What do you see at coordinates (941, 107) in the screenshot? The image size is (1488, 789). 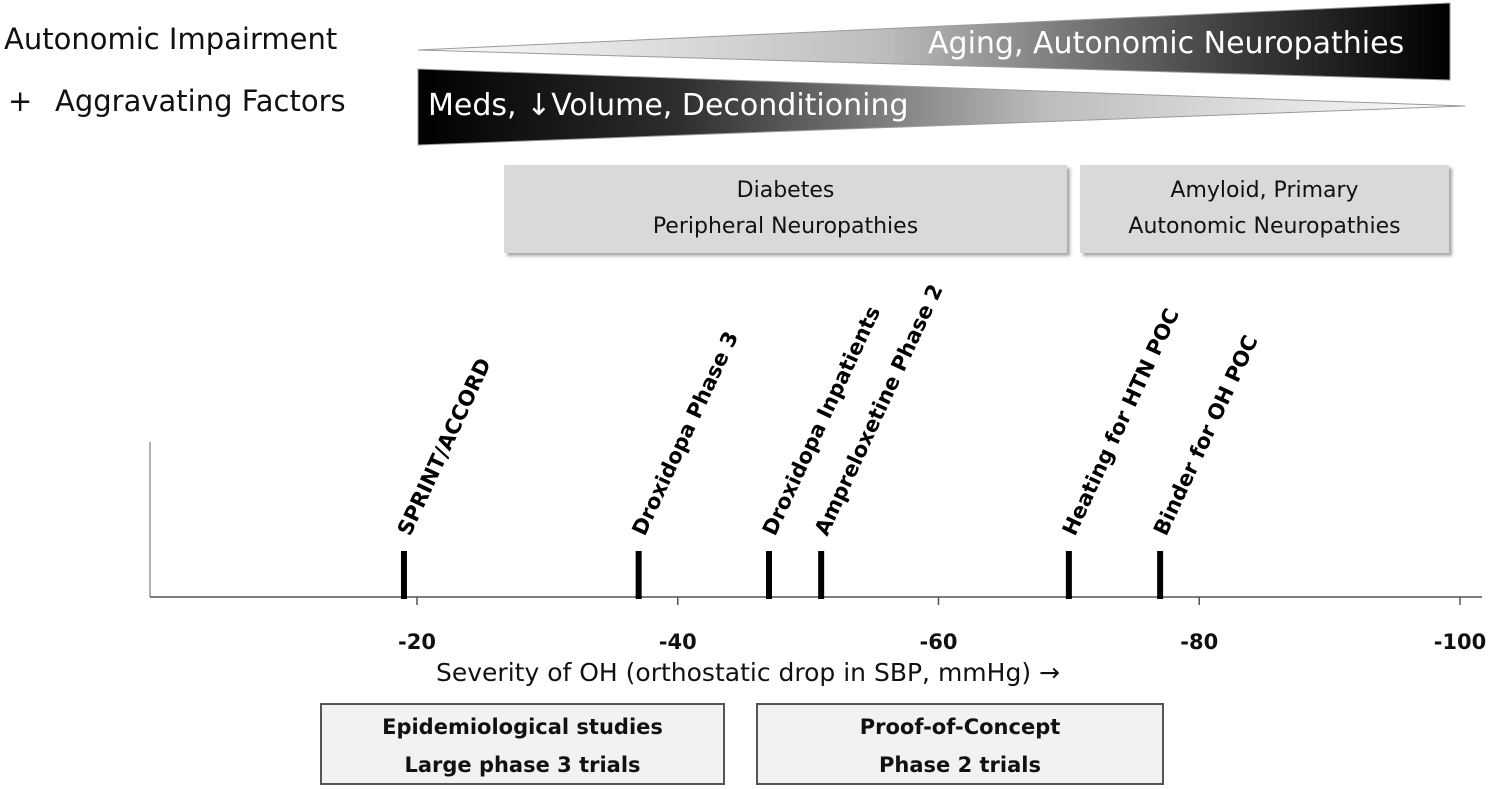 I see `meds-wedge` at bounding box center [941, 107].